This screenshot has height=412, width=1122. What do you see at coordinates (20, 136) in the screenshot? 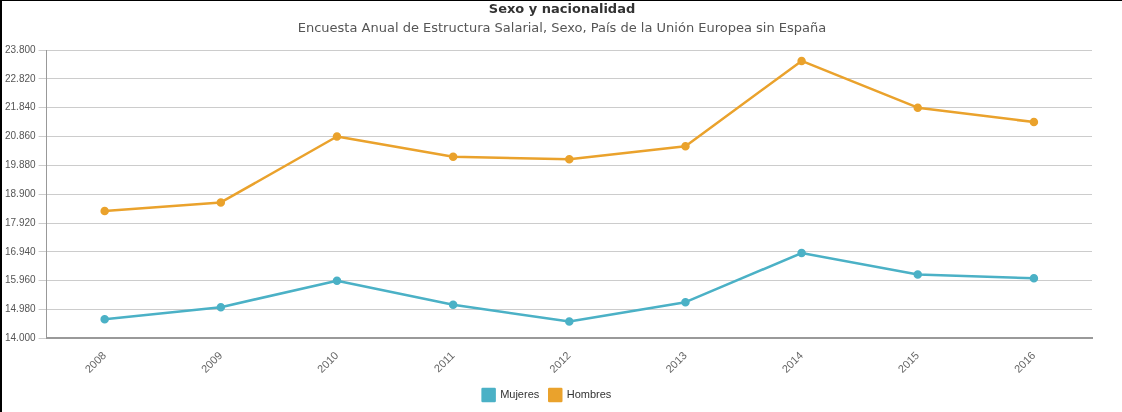
I see `y-tick-label: 20.860` at bounding box center [20, 136].